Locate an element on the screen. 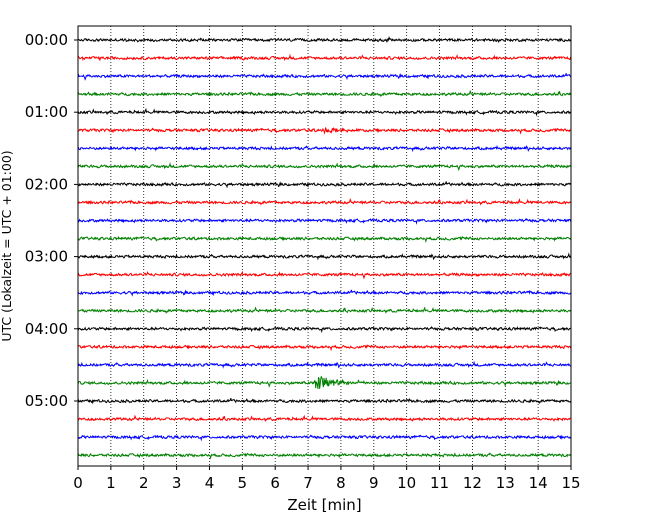 This screenshot has width=650, height=520. y-axis: 00:00 01:00 02:00 03:00 04:00 05:00 is located at coordinates (51, 220).